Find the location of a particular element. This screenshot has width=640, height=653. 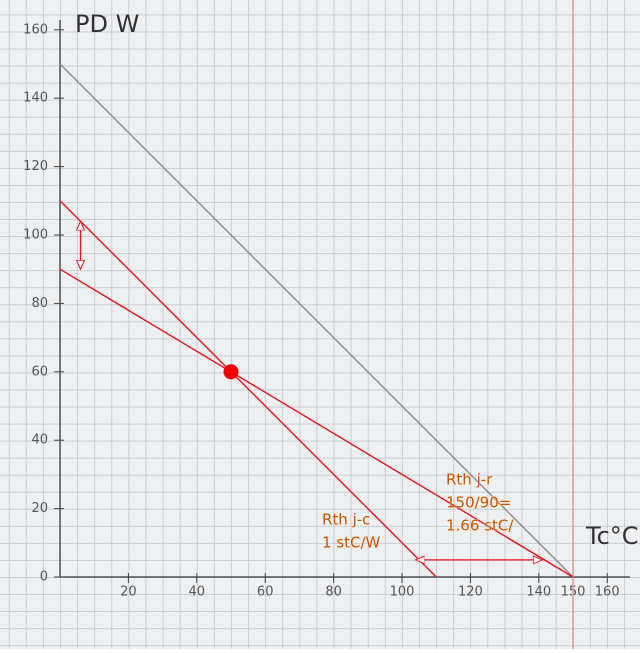

y-axis-label: PD W is located at coordinates (107, 24).